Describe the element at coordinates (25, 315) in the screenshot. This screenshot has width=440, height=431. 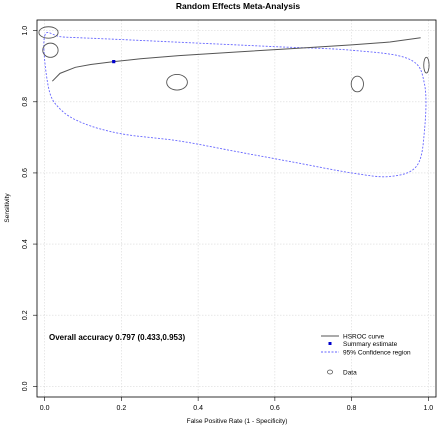
I see `y-tick-label: 0.2` at that location.